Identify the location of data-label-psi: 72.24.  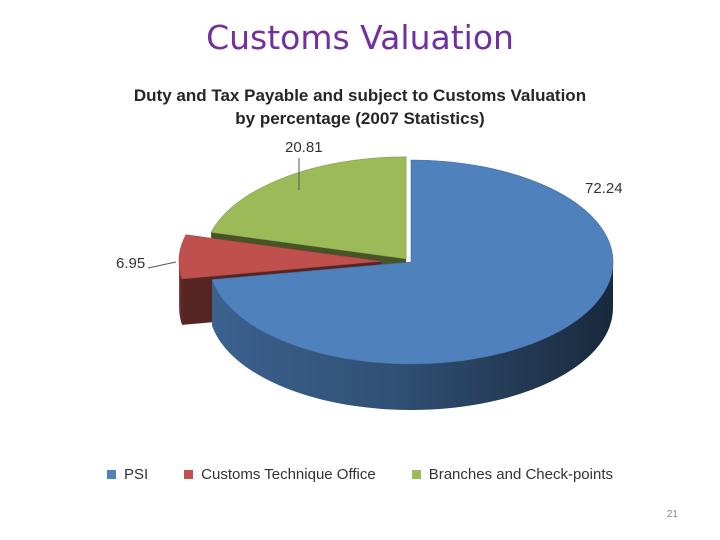
(604, 188).